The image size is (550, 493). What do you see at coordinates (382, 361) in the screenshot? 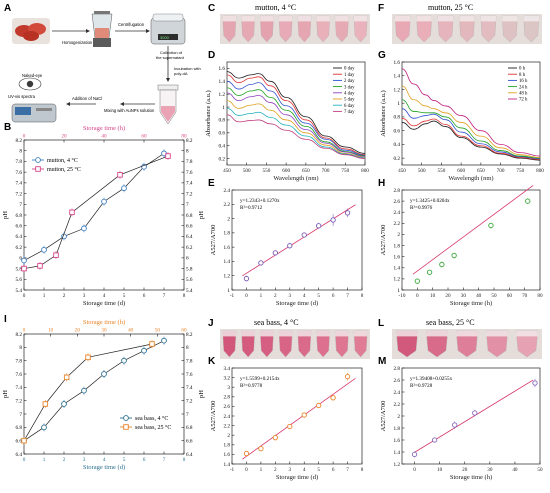
I see `panel-letter-m: M` at bounding box center [382, 361].